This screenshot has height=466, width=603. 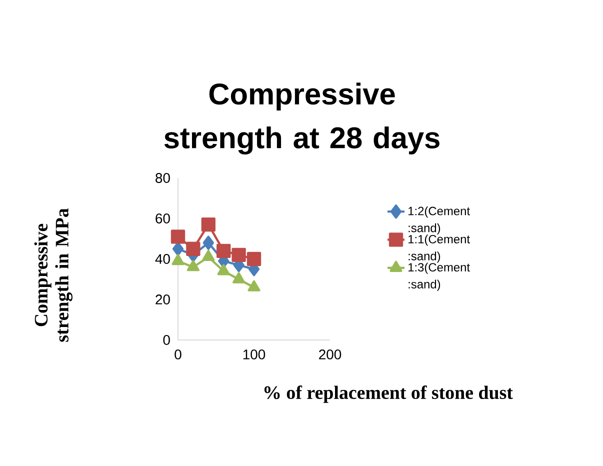 What do you see at coordinates (302, 118) in the screenshot?
I see `chart-title: Compressive strength at 28 days` at bounding box center [302, 118].